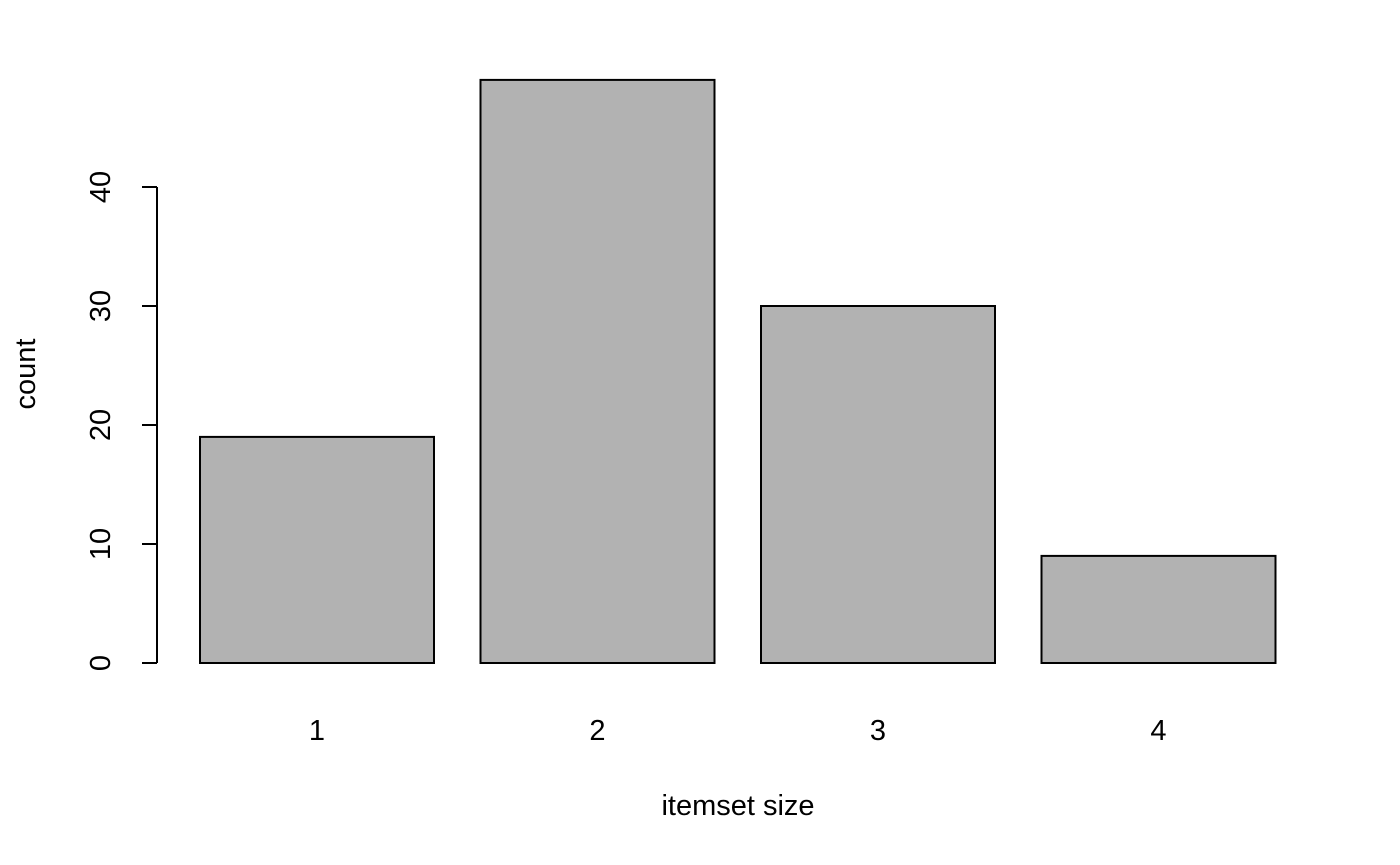 Image resolution: width=1400 pixels, height=865 pixels. What do you see at coordinates (738, 731) in the screenshot?
I see `x-tick-labels: 1 2 3 4` at bounding box center [738, 731].